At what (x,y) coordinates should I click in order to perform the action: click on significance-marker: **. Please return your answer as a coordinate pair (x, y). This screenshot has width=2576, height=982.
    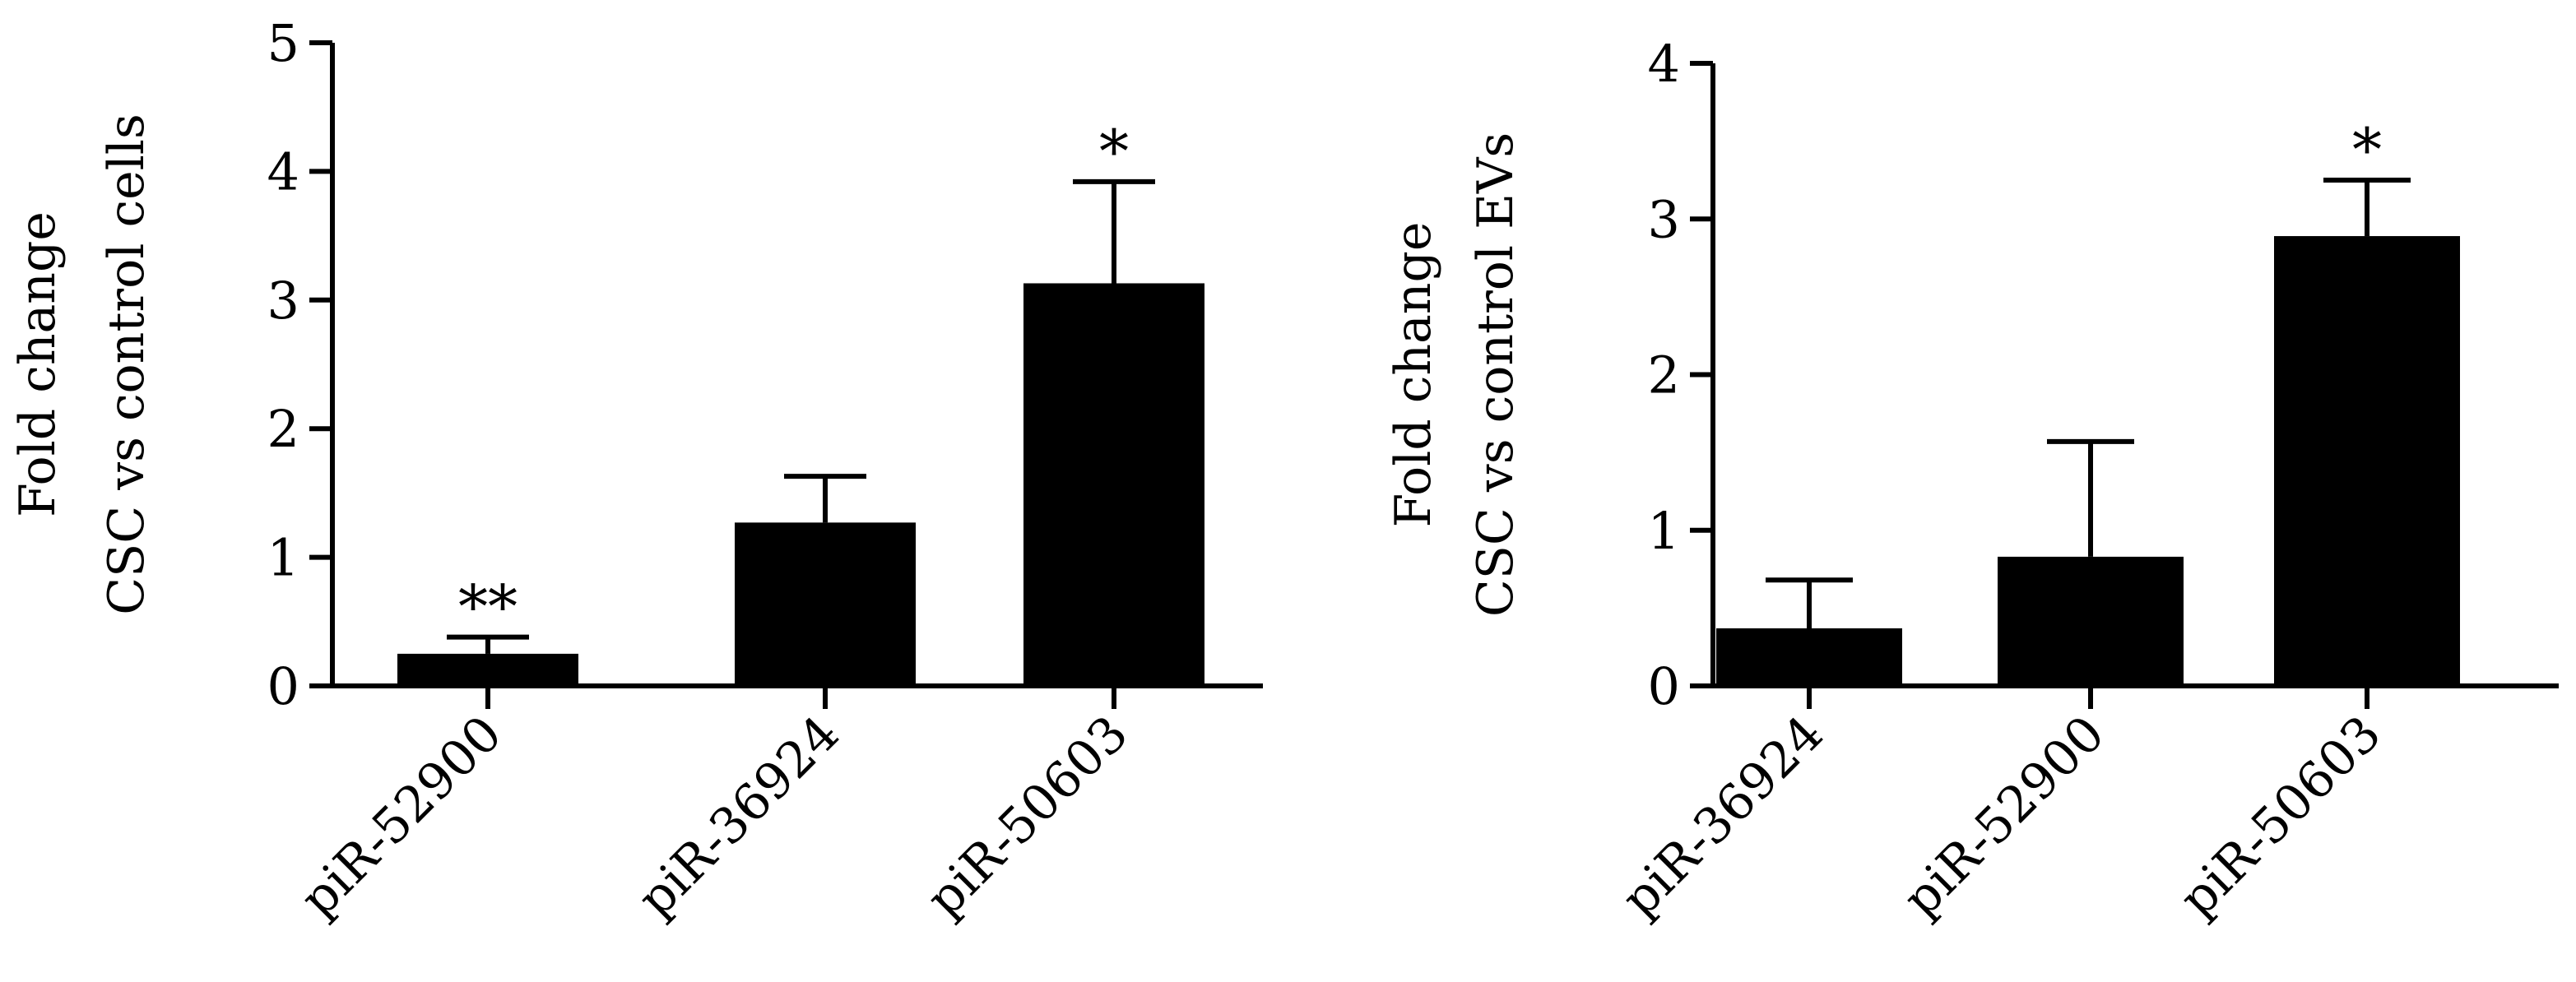
    Looking at the image, I should click on (488, 607).